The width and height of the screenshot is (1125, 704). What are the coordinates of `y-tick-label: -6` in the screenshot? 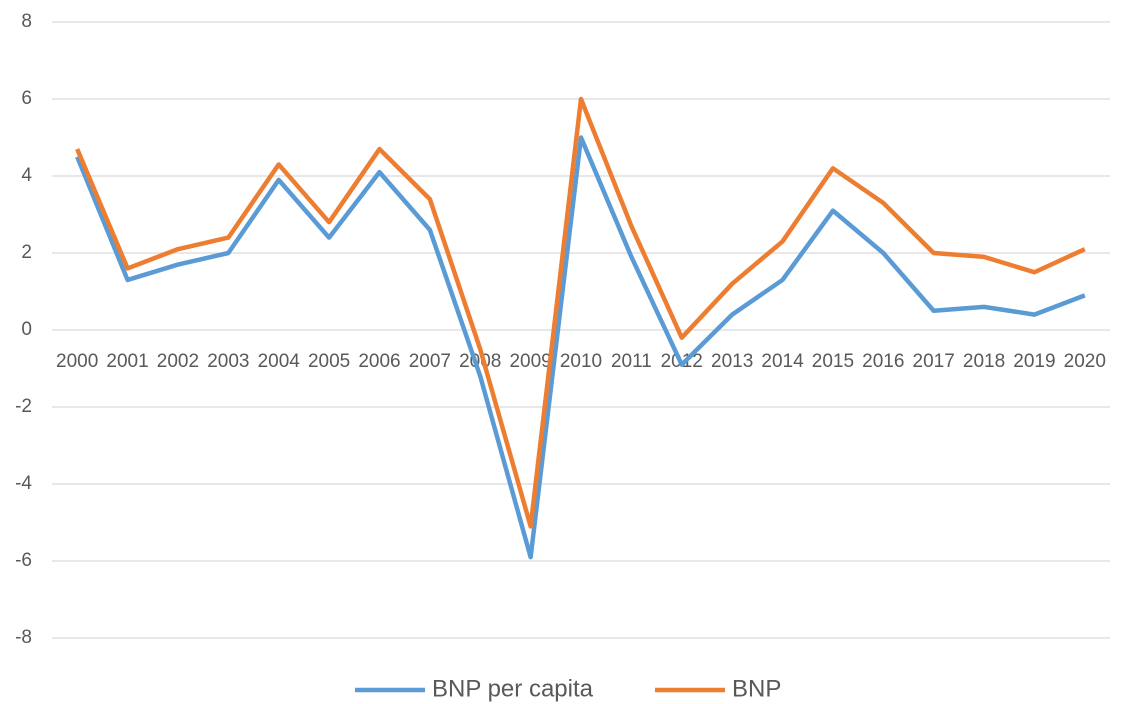 It's located at (23, 560).